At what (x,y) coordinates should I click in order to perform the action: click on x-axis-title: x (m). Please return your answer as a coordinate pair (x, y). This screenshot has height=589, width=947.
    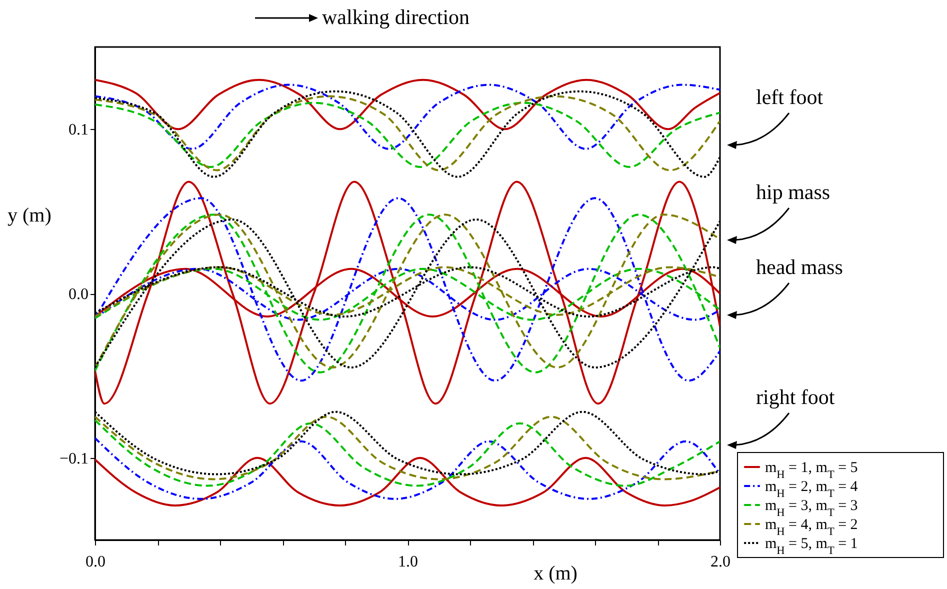
    Looking at the image, I should click on (556, 573).